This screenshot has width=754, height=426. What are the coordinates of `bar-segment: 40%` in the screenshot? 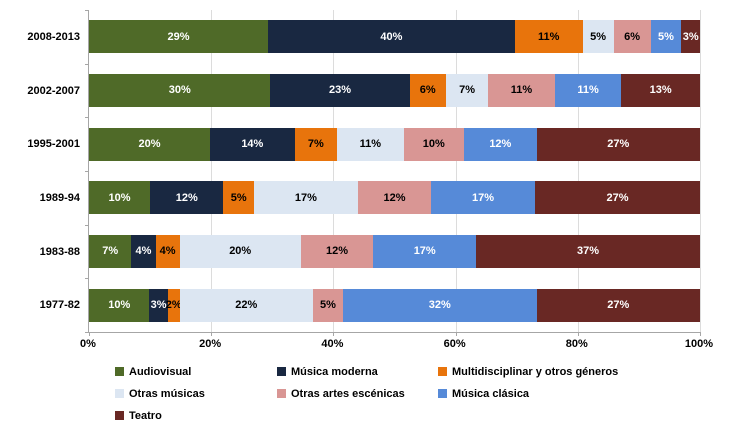 It's located at (391, 37).